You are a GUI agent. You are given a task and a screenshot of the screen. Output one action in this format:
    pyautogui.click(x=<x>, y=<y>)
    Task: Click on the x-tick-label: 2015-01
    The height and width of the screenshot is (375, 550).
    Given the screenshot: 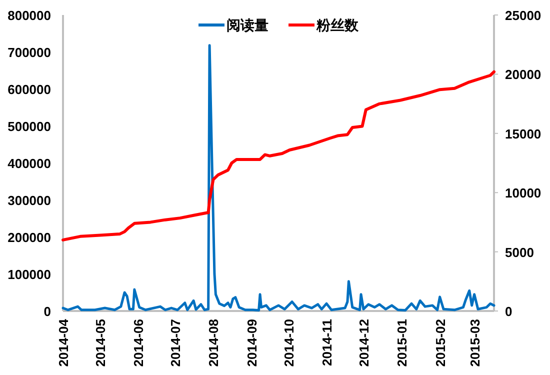 What is the action you would take?
    pyautogui.click(x=402, y=343)
    